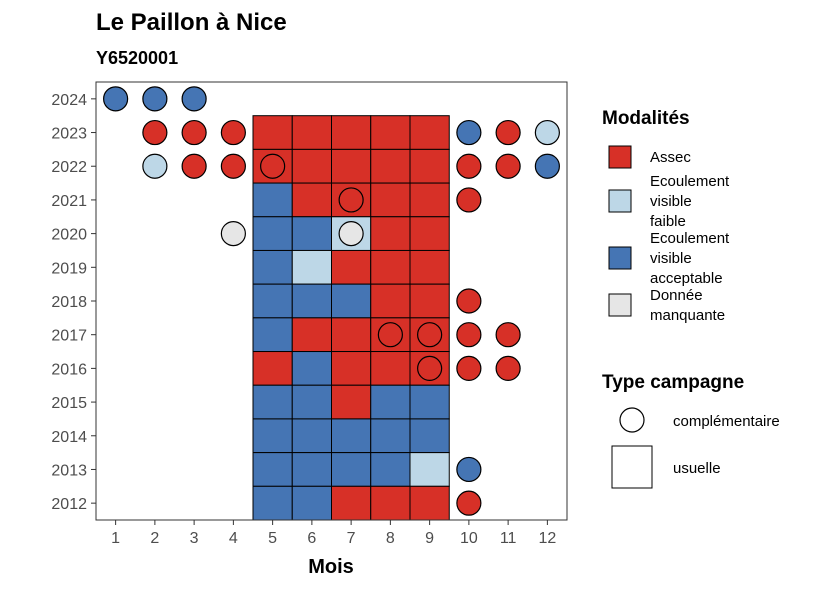  I want to click on chart-title: Le Paillon à Nice, so click(191, 22).